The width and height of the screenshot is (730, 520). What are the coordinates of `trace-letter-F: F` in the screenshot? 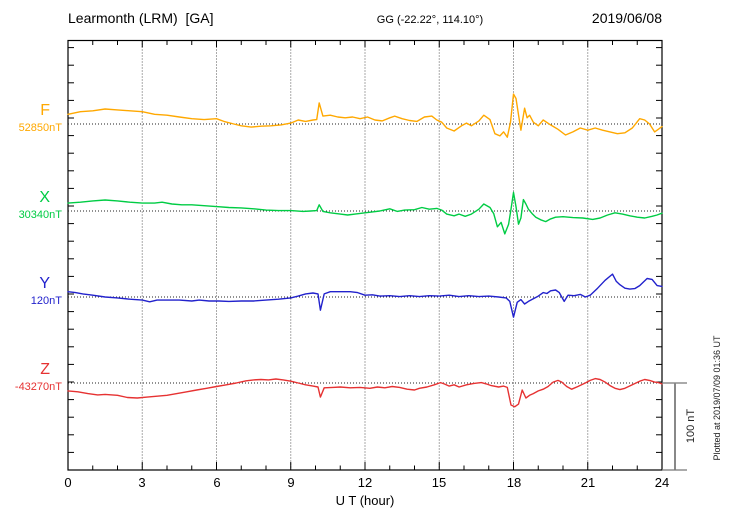 It's located at (45, 110).